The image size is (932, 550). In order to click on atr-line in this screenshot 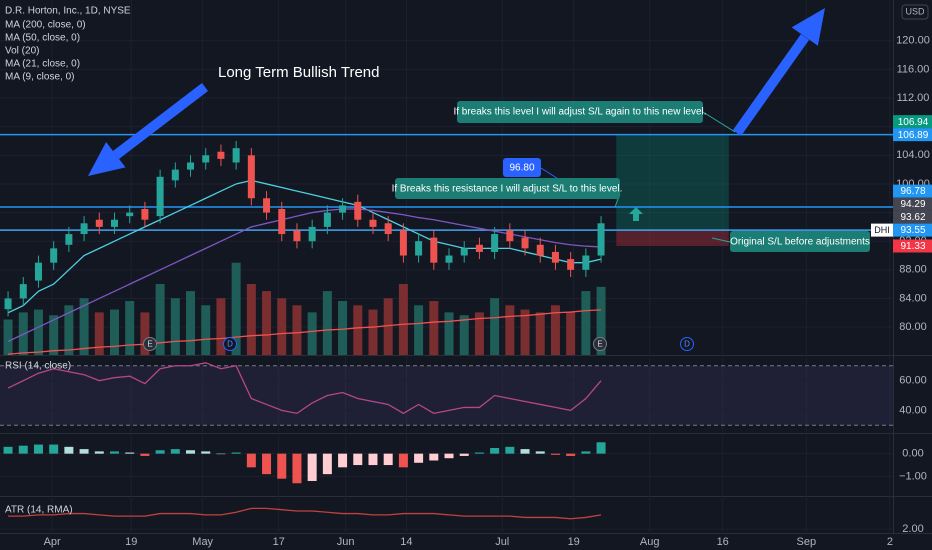, I will do `click(305, 513)`.